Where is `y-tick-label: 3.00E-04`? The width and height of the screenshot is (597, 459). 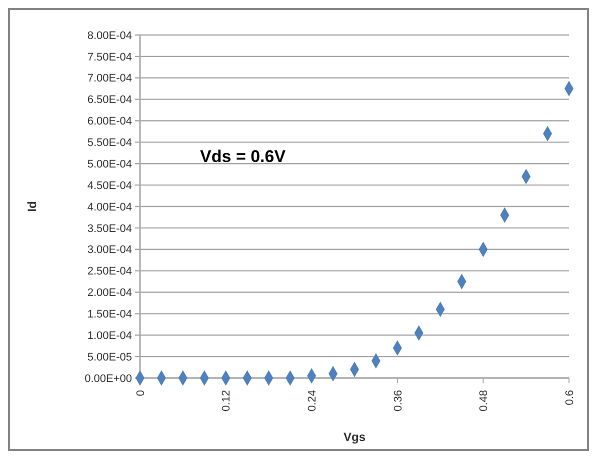
y-tick-label: 3.00E-04 is located at coordinates (109, 250).